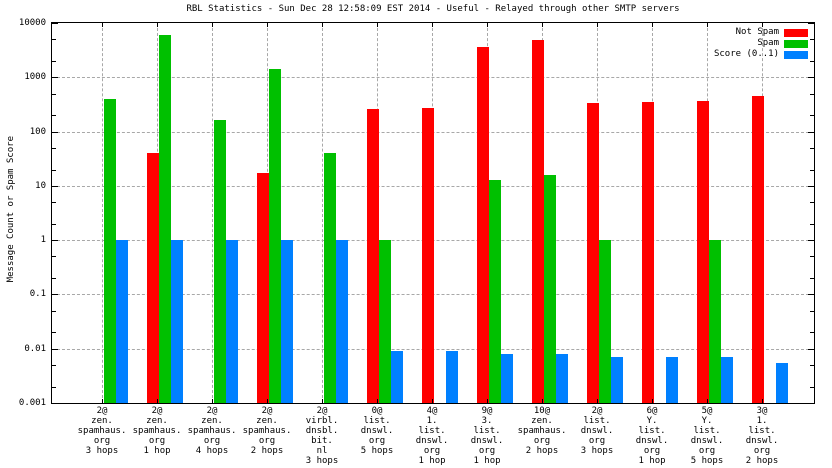 The height and width of the screenshot is (468, 832). Describe the element at coordinates (487, 421) in the screenshot. I see `x-tick-label-line: 3.` at that location.